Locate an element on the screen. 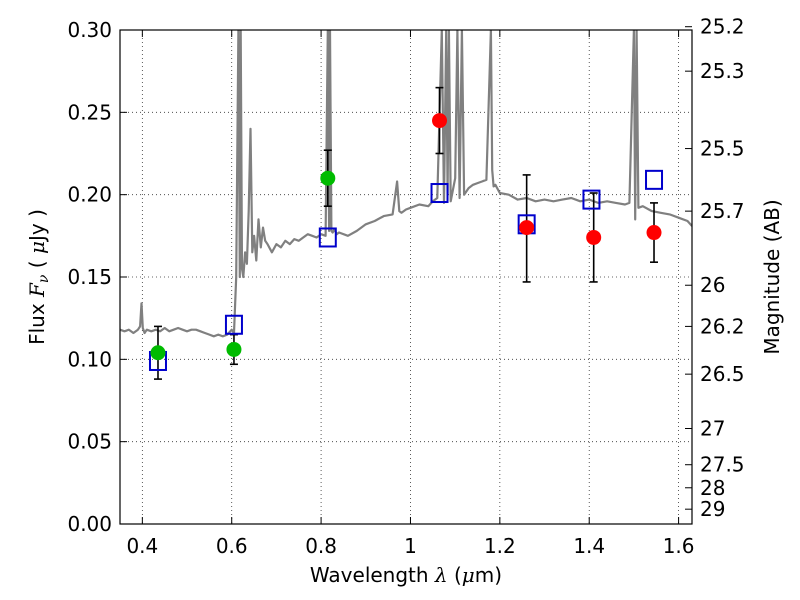  y-axis-ticks: 0.00 0.05 0.10 0.15 0.20 0.25 0.30 is located at coordinates (97, 277).